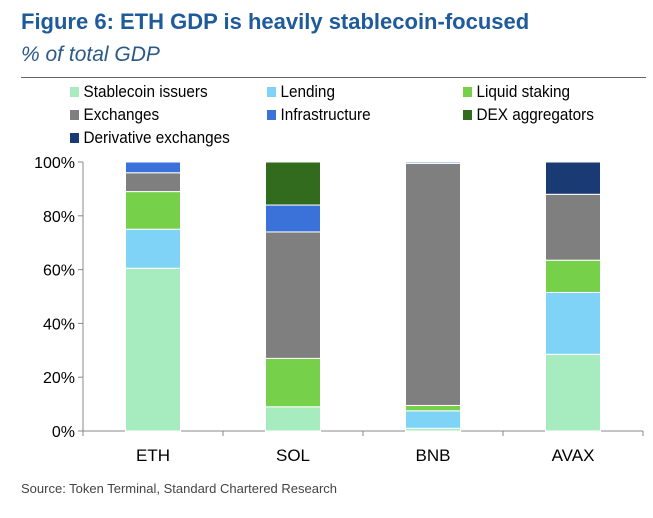 Image resolution: width=653 pixels, height=518 pixels. What do you see at coordinates (573, 455) in the screenshot?
I see `x-tick-label: AVAX` at bounding box center [573, 455].